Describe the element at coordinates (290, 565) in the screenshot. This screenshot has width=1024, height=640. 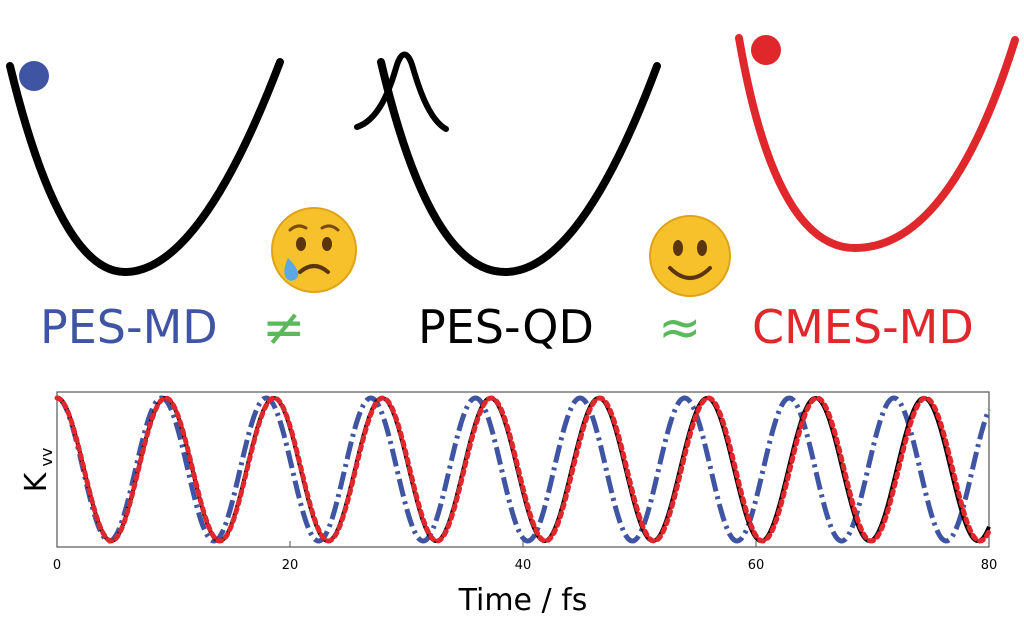
I see `x-tick-label: 20` at that location.